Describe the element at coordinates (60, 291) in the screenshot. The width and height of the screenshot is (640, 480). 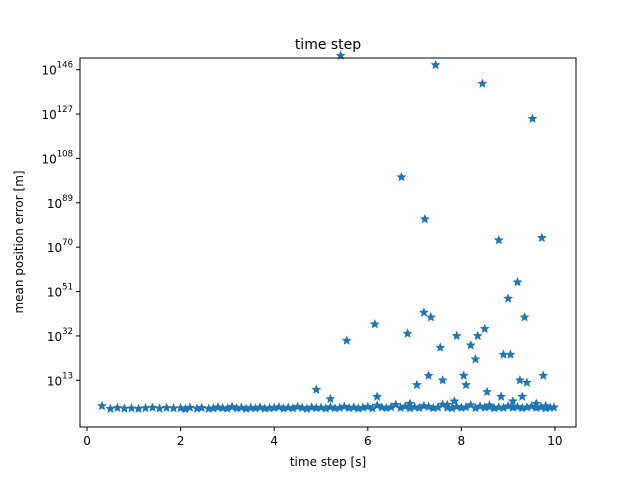
I see `y-tick-label: 1051` at that location.